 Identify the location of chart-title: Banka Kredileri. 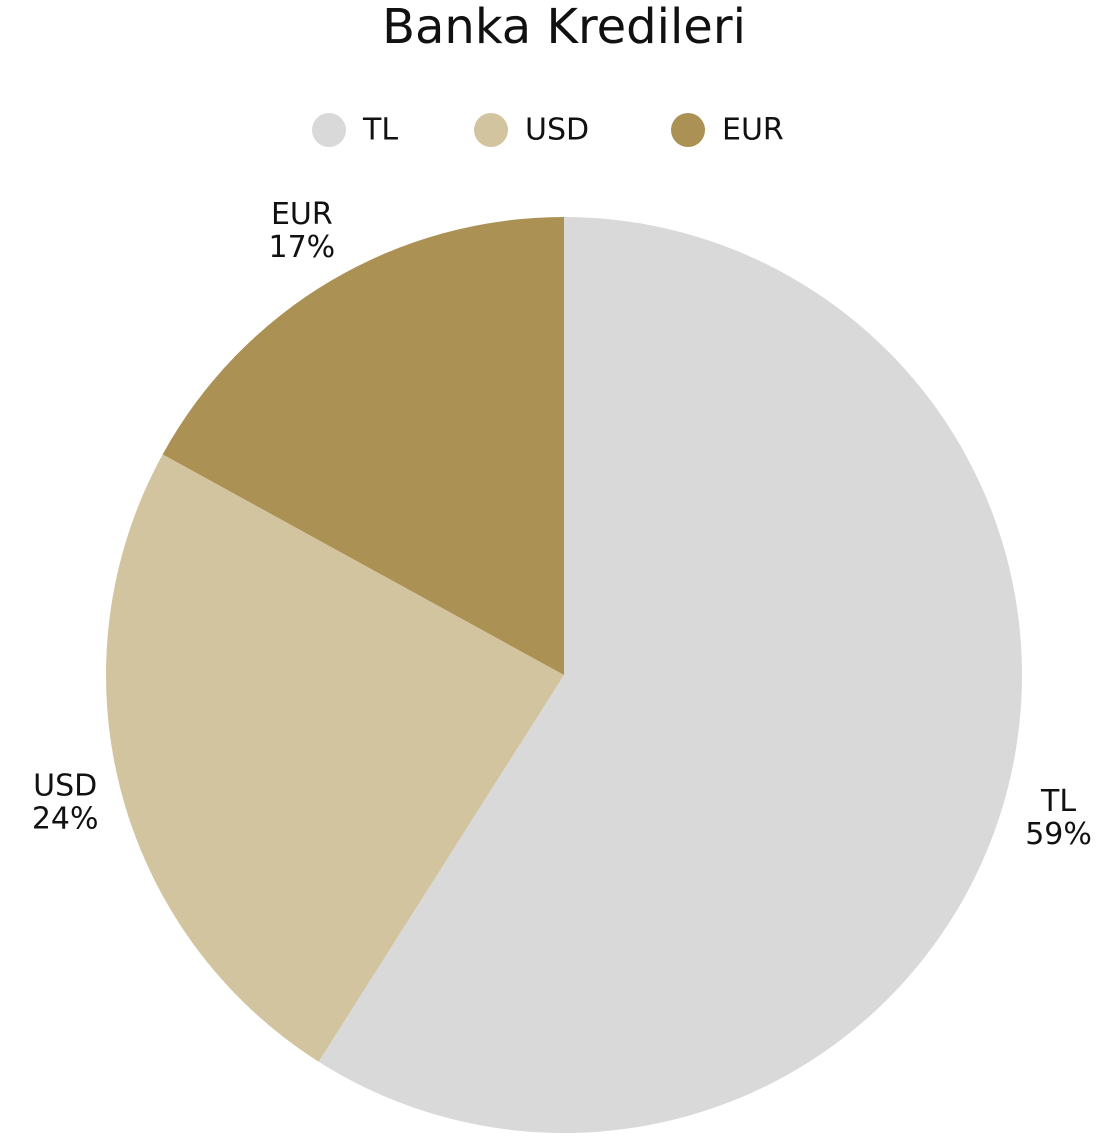
(564, 27).